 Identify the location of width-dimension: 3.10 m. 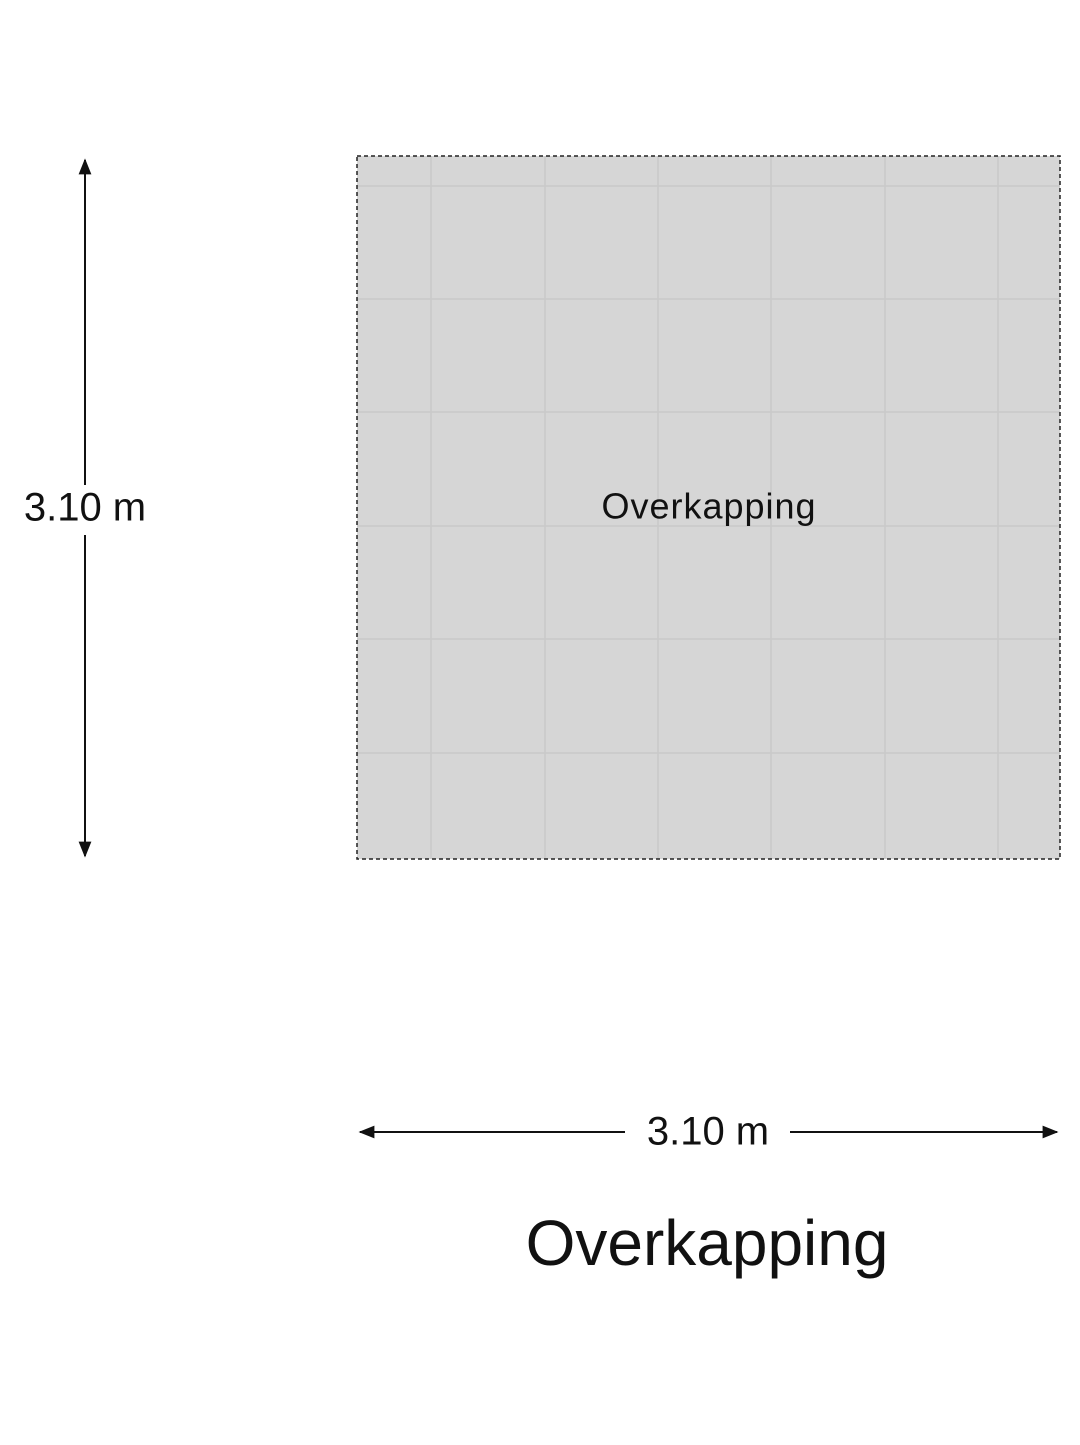
(708, 1132).